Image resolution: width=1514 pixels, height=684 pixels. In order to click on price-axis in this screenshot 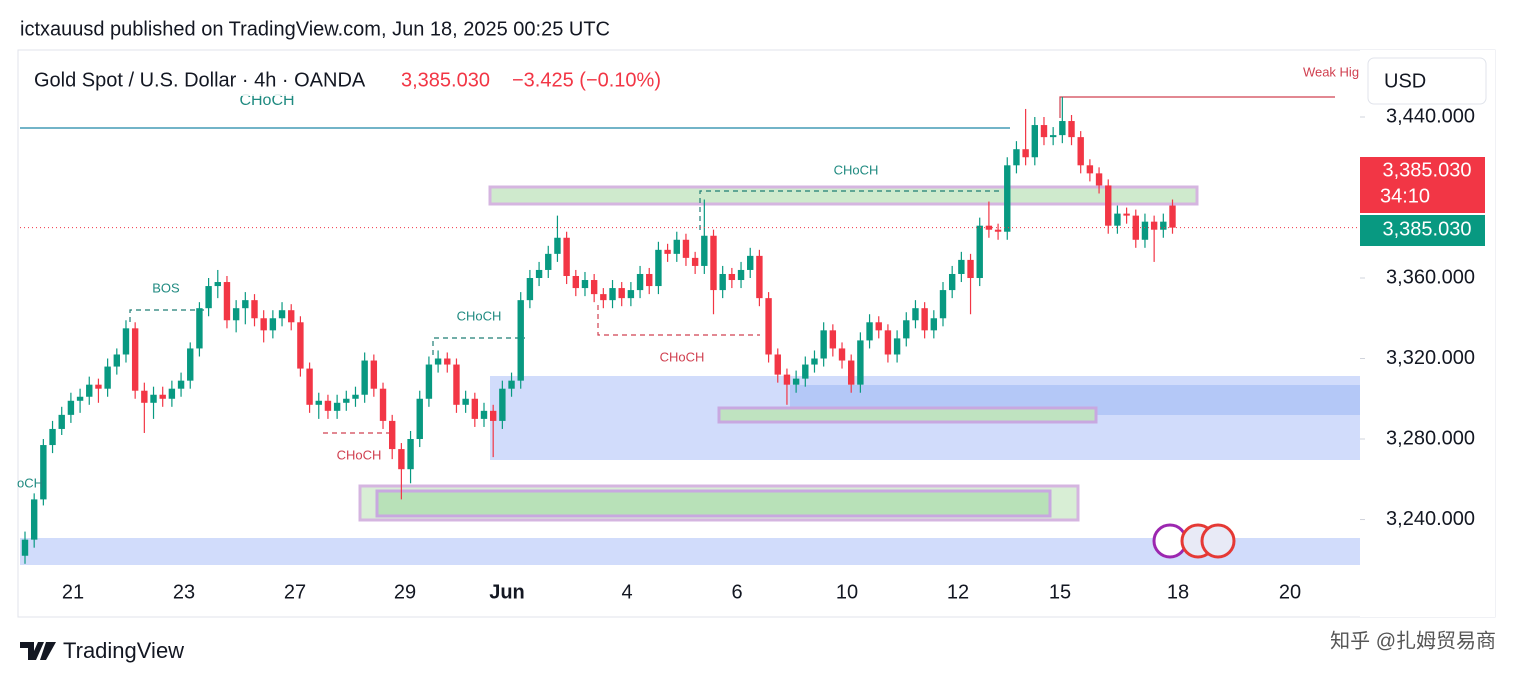, I will do `click(1427, 333)`.